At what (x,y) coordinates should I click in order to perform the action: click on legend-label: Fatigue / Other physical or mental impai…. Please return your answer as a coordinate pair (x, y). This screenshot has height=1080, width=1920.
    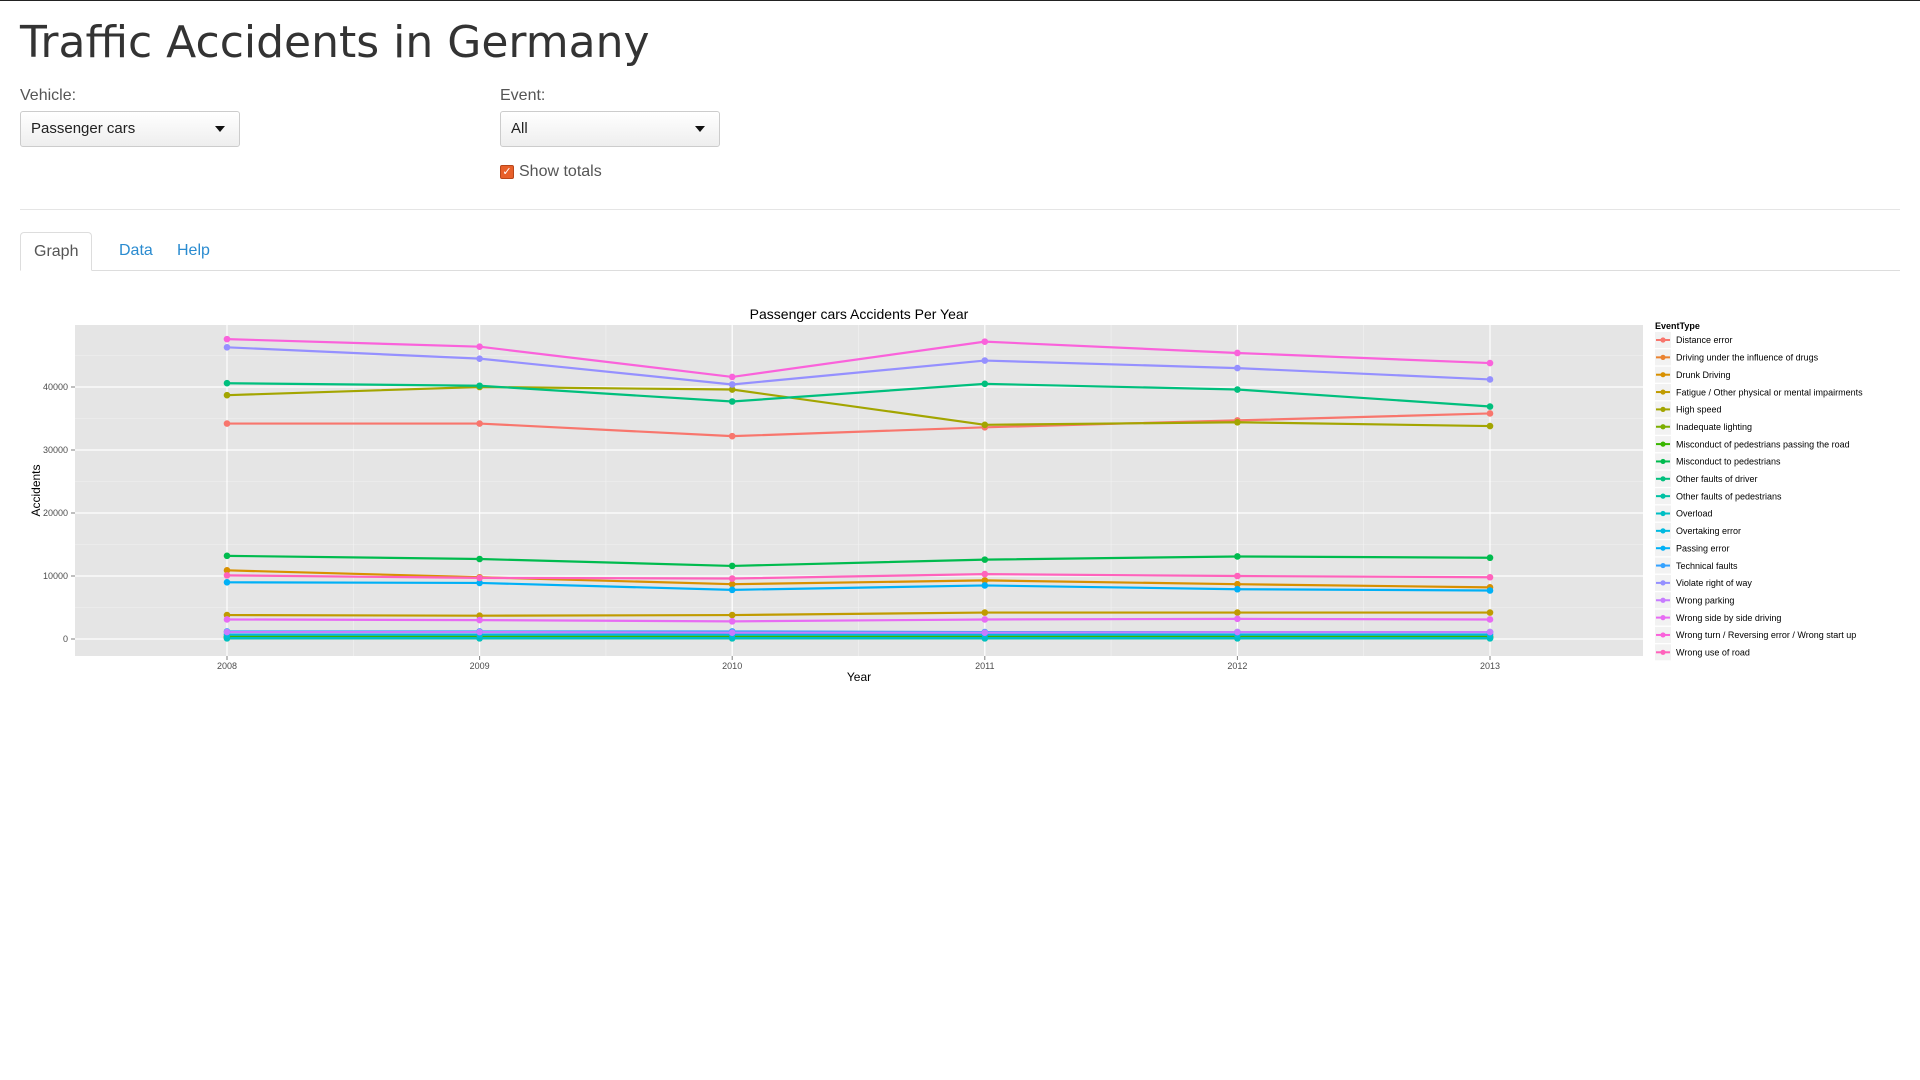
    Looking at the image, I should click on (1769, 392).